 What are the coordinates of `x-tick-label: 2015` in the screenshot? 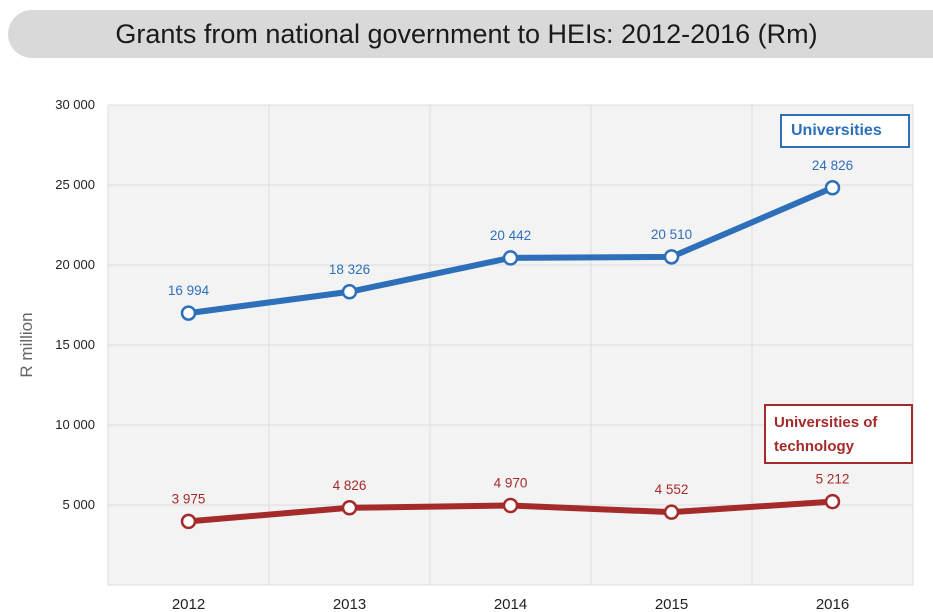 It's located at (671, 604).